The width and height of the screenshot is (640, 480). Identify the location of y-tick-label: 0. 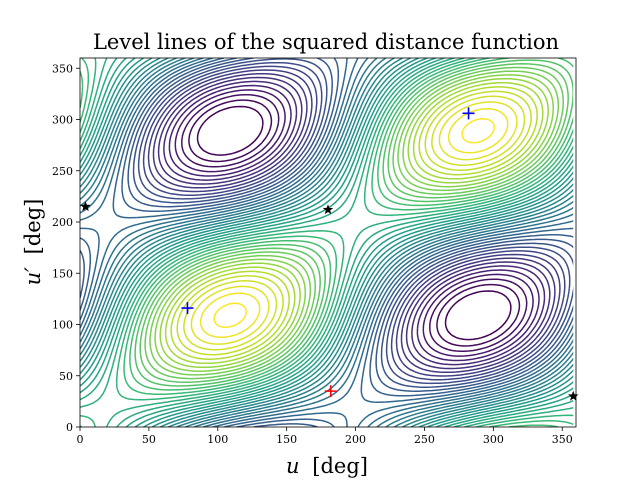
(69, 427).